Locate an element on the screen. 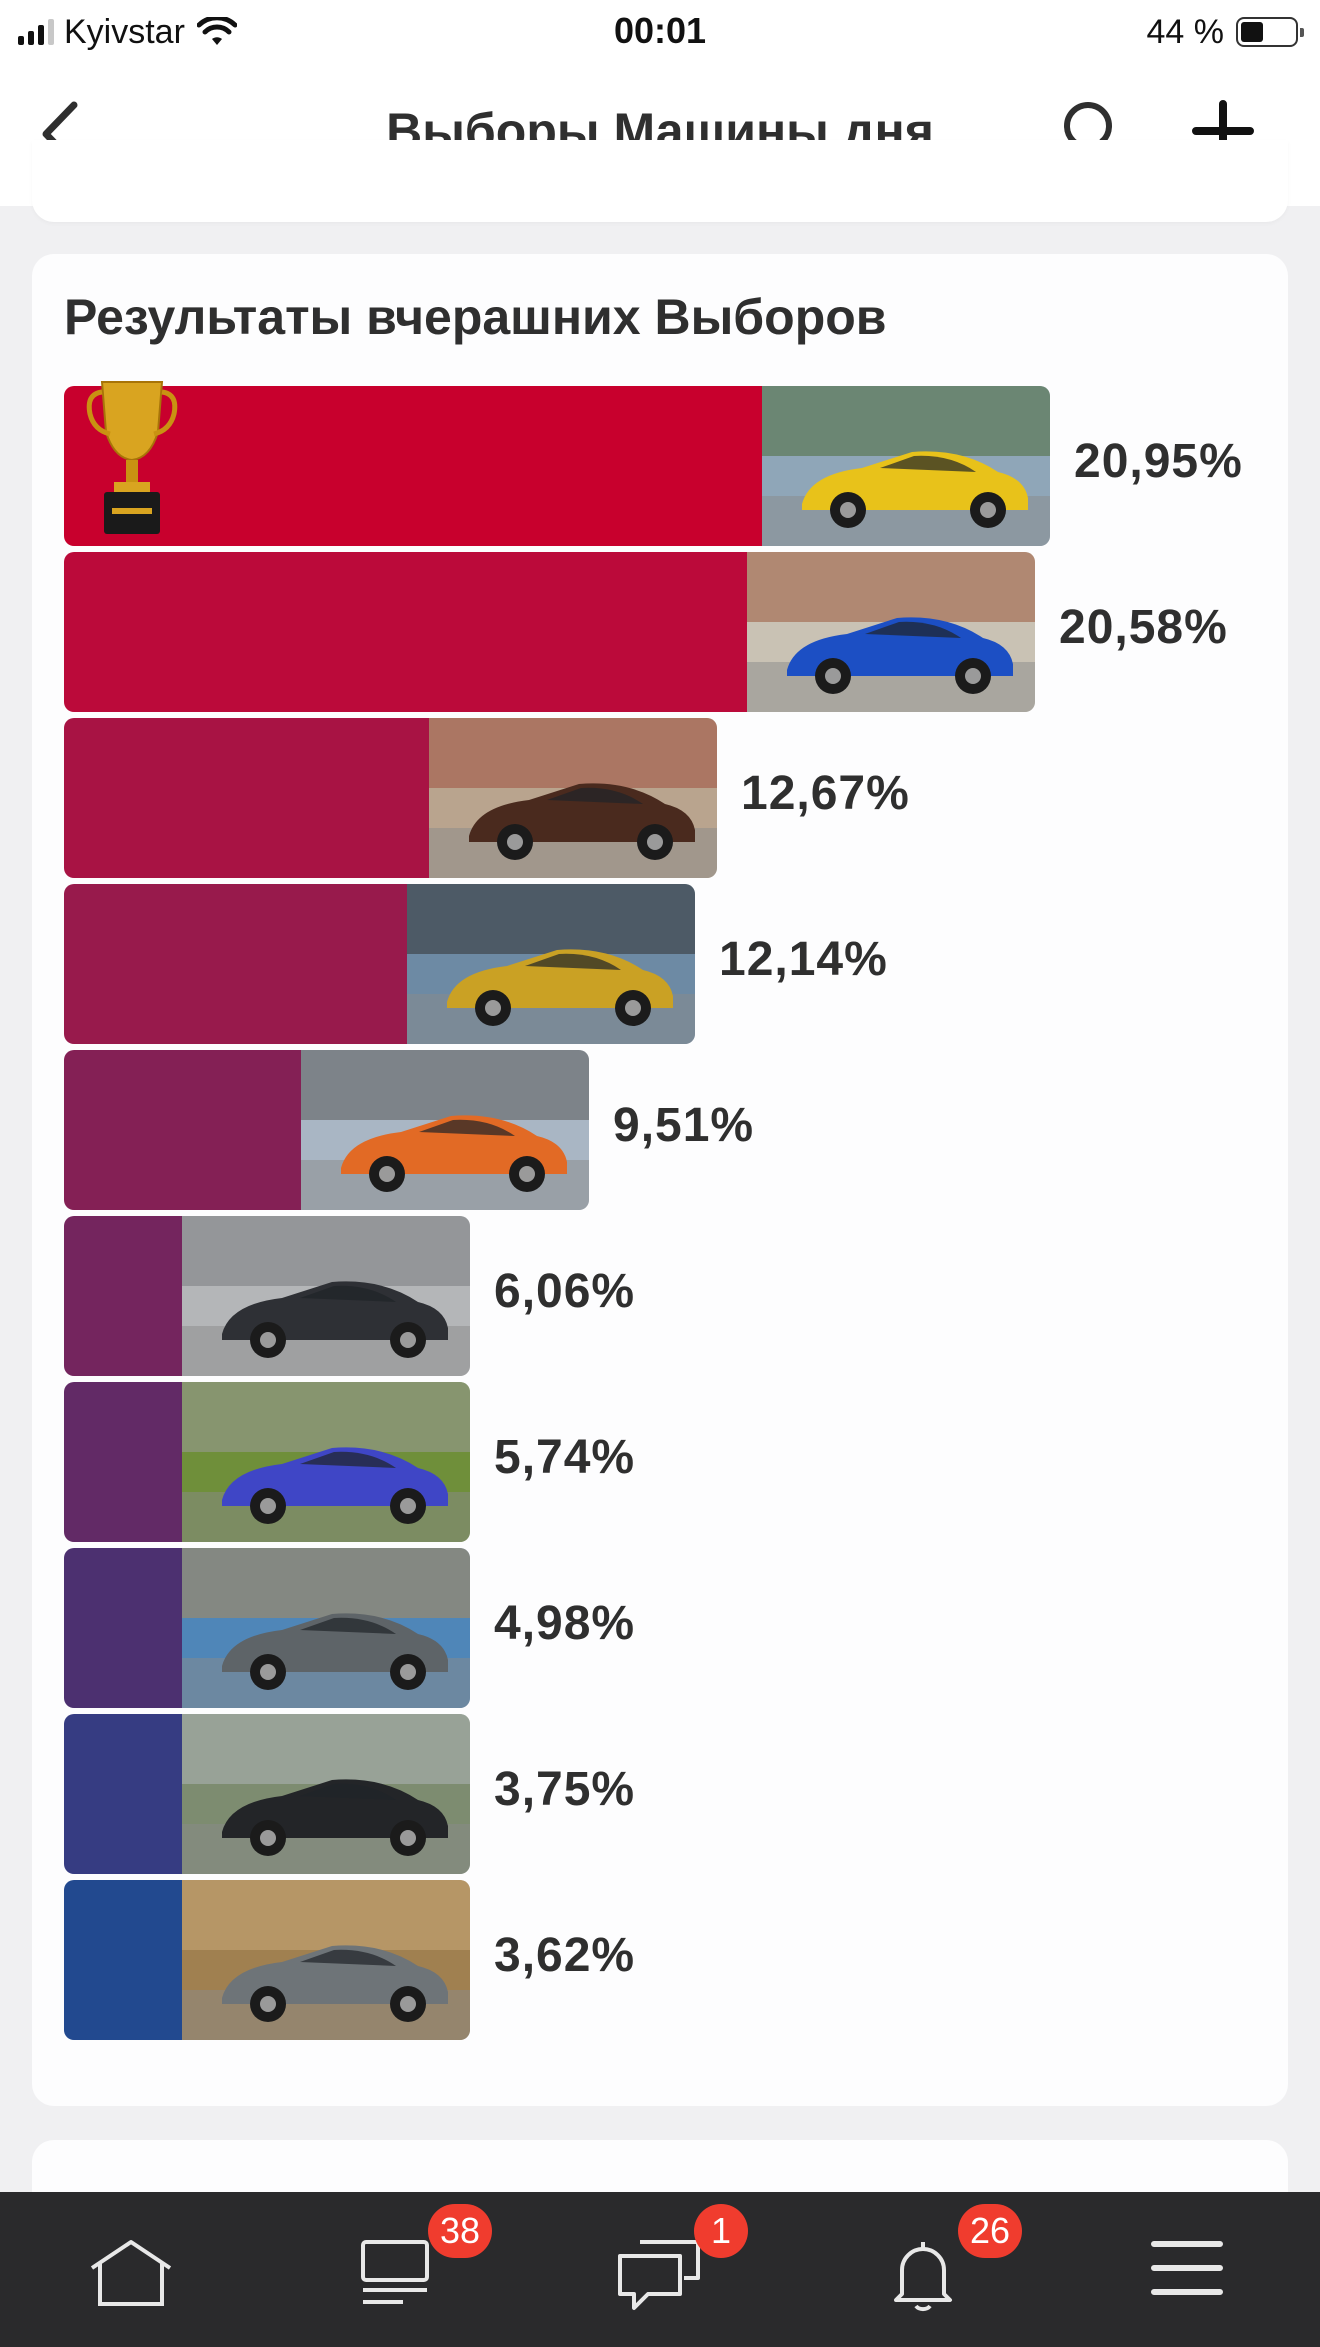  tab-home is located at coordinates (131, 2269).